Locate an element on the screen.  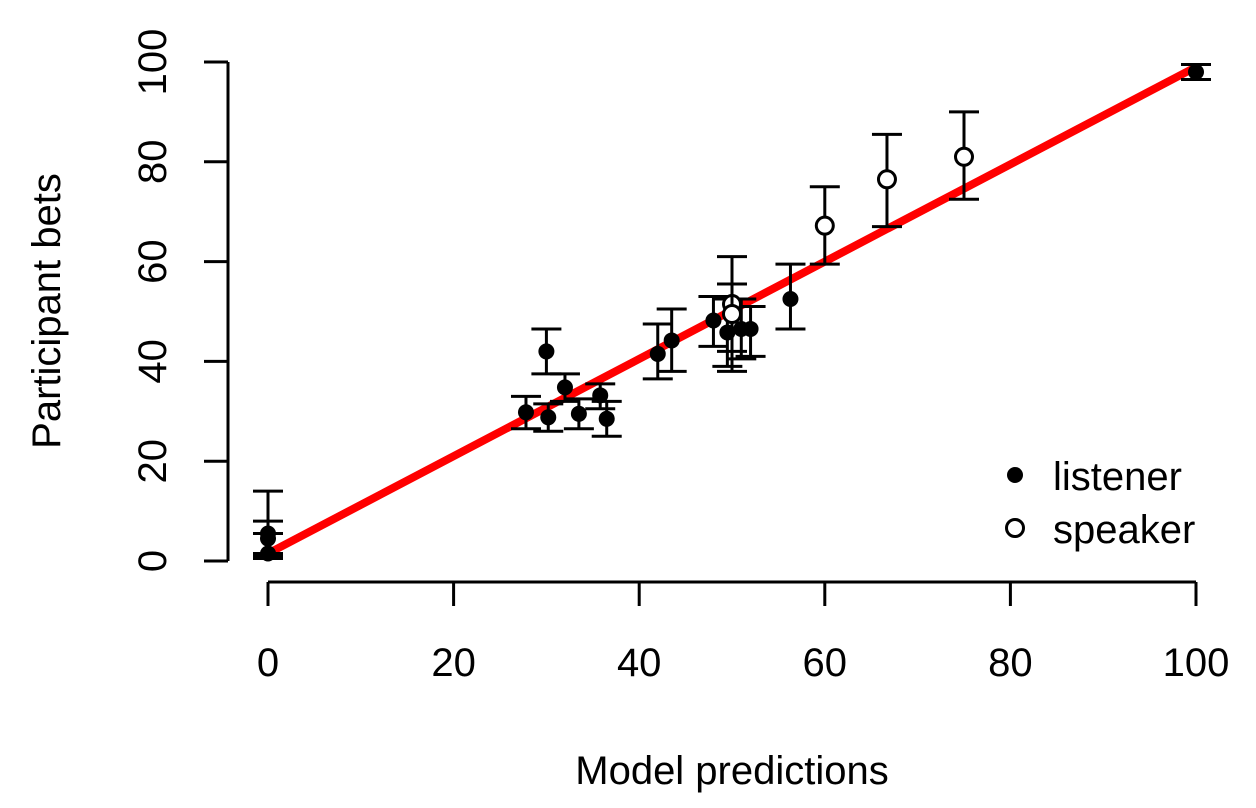
y-tick-label: 100 is located at coordinates (153, 62).